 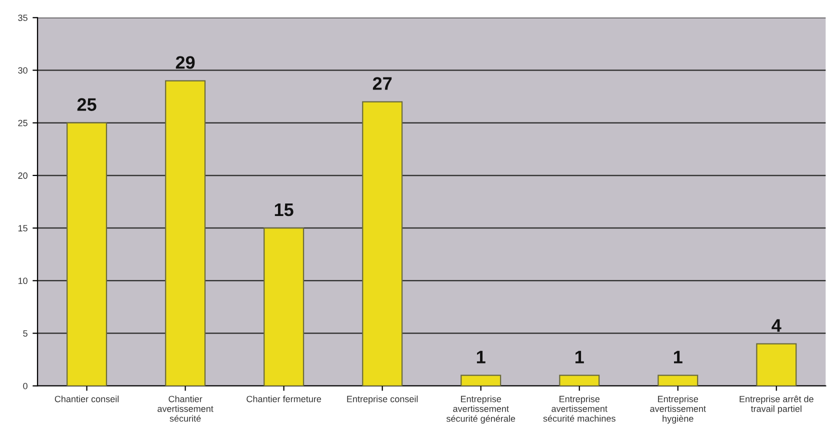 What do you see at coordinates (382, 400) in the screenshot?
I see `x-tick-label: Entreprise conseil` at bounding box center [382, 400].